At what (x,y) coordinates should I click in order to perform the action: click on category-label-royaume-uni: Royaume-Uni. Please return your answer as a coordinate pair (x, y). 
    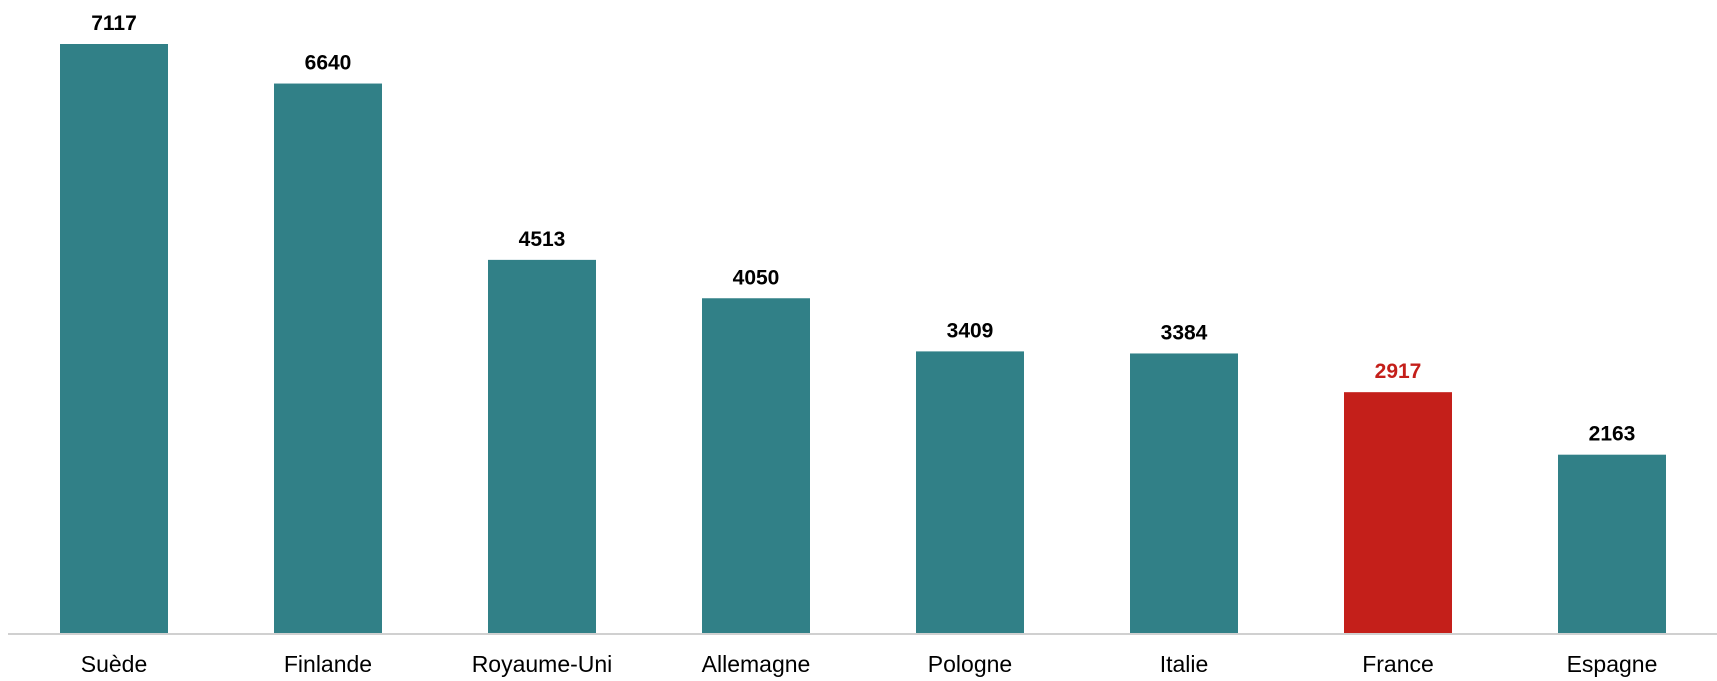
    Looking at the image, I should click on (542, 664).